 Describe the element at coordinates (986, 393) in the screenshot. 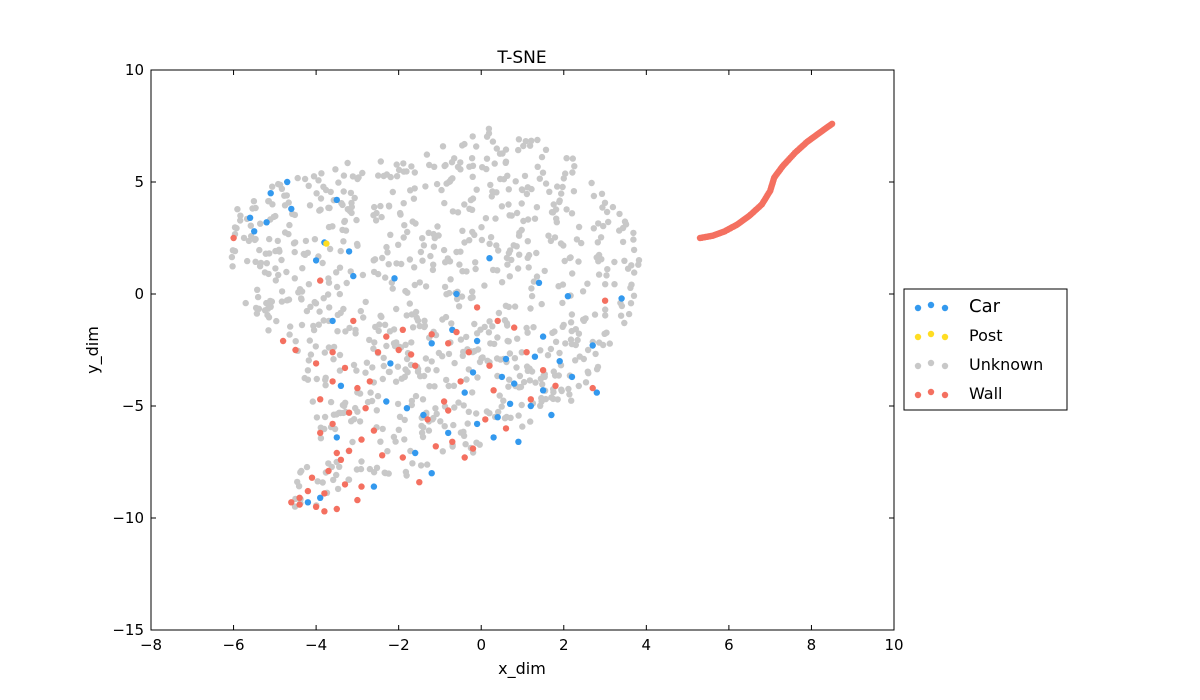

I see `legend-label: Wall` at that location.